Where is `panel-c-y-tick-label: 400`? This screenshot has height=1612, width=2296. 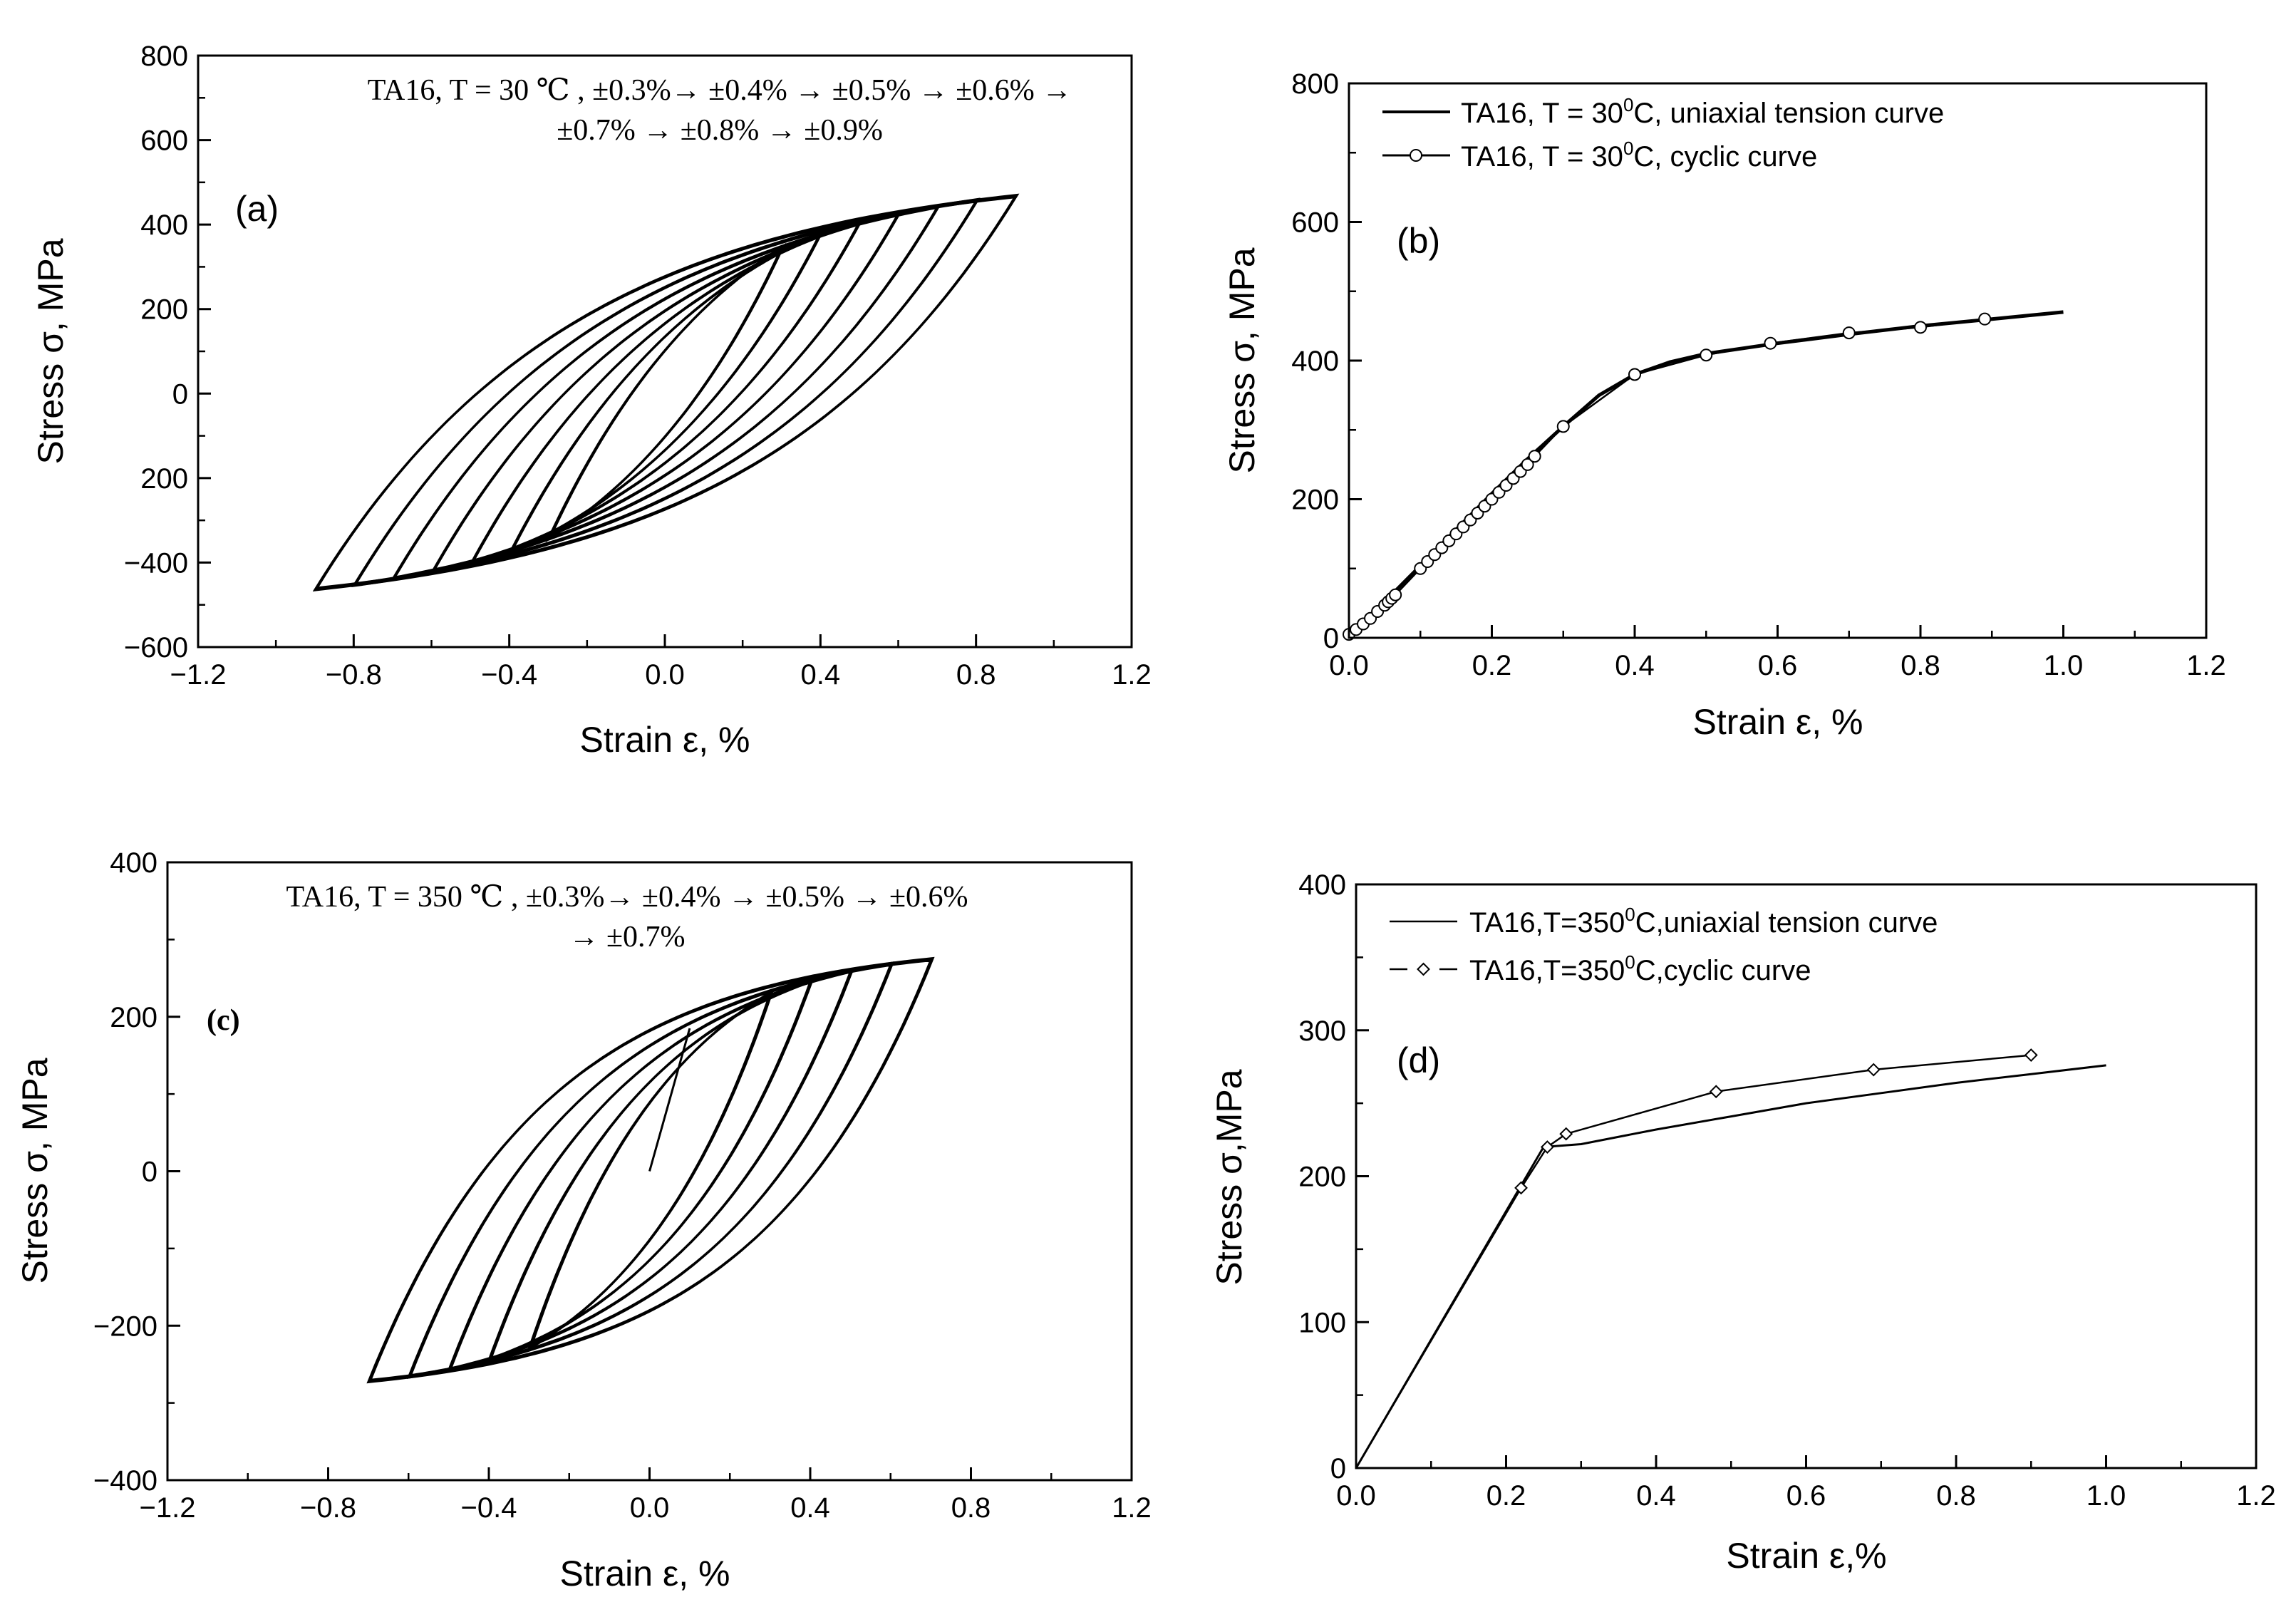 panel-c-y-tick-label: 400 is located at coordinates (134, 863).